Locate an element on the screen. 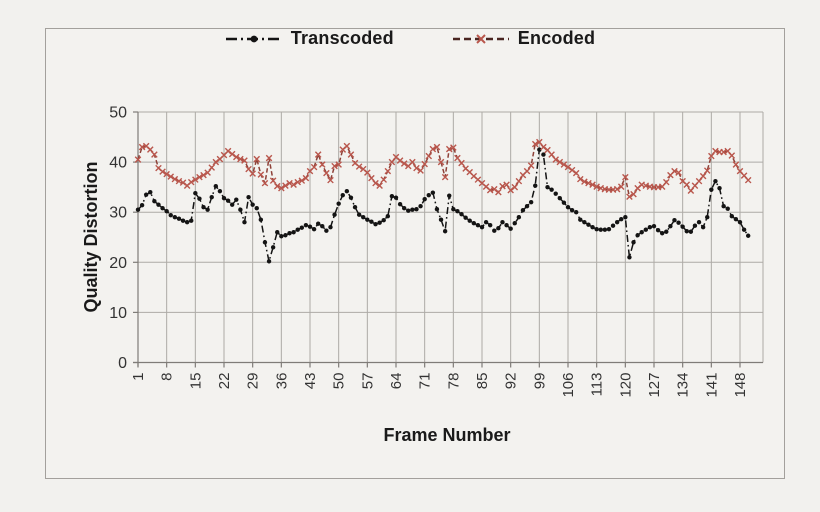 This screenshot has width=820, height=512. chart-legend: Transcoded Encoded is located at coordinates (410, 38).